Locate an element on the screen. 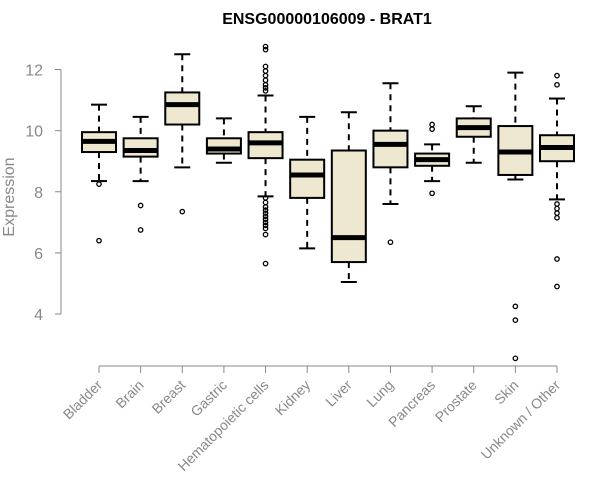 This screenshot has height=500, width=600. box-bladder is located at coordinates (99, 173).